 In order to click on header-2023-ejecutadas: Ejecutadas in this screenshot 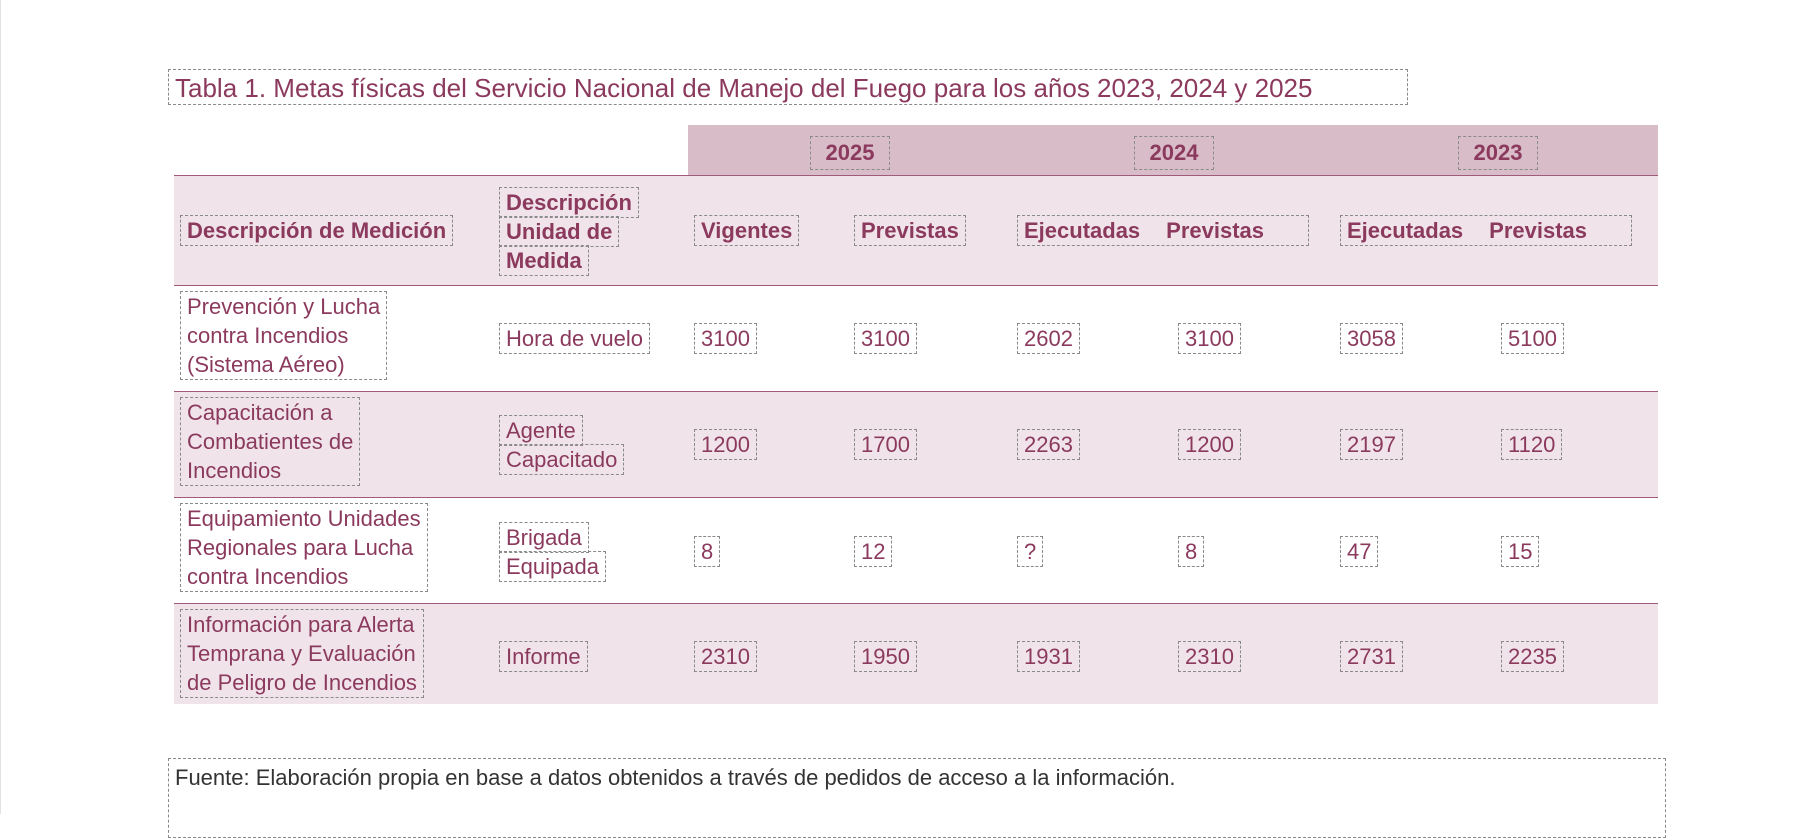, I will do `click(1405, 230)`.